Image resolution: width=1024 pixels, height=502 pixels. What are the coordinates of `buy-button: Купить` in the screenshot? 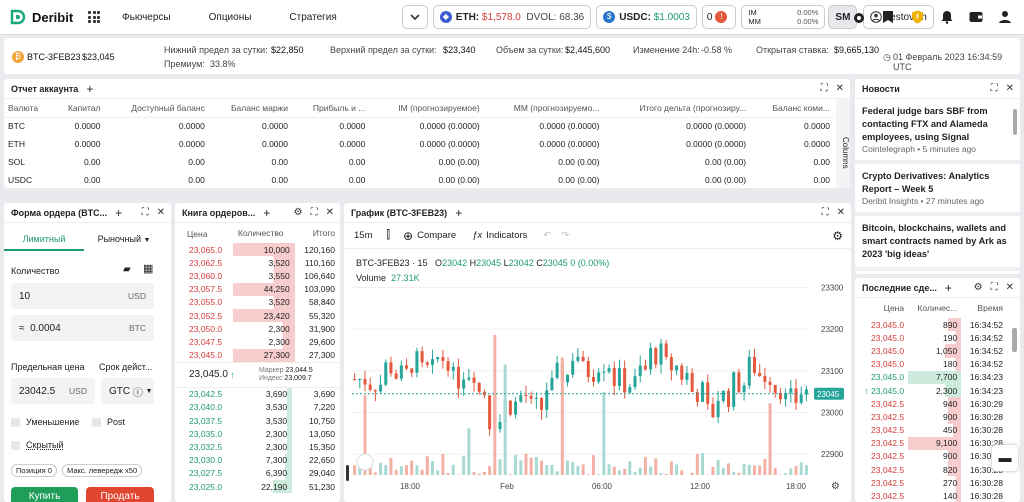 It's located at (44, 494).